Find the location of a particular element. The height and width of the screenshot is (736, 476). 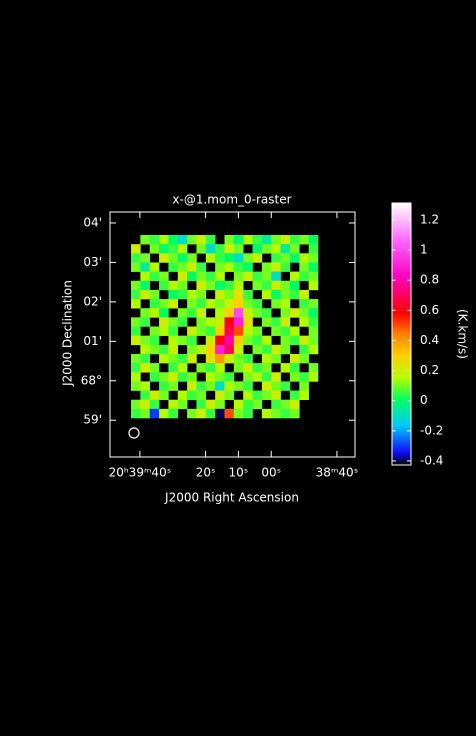

x-tick-label: 00ˢ is located at coordinates (271, 473).